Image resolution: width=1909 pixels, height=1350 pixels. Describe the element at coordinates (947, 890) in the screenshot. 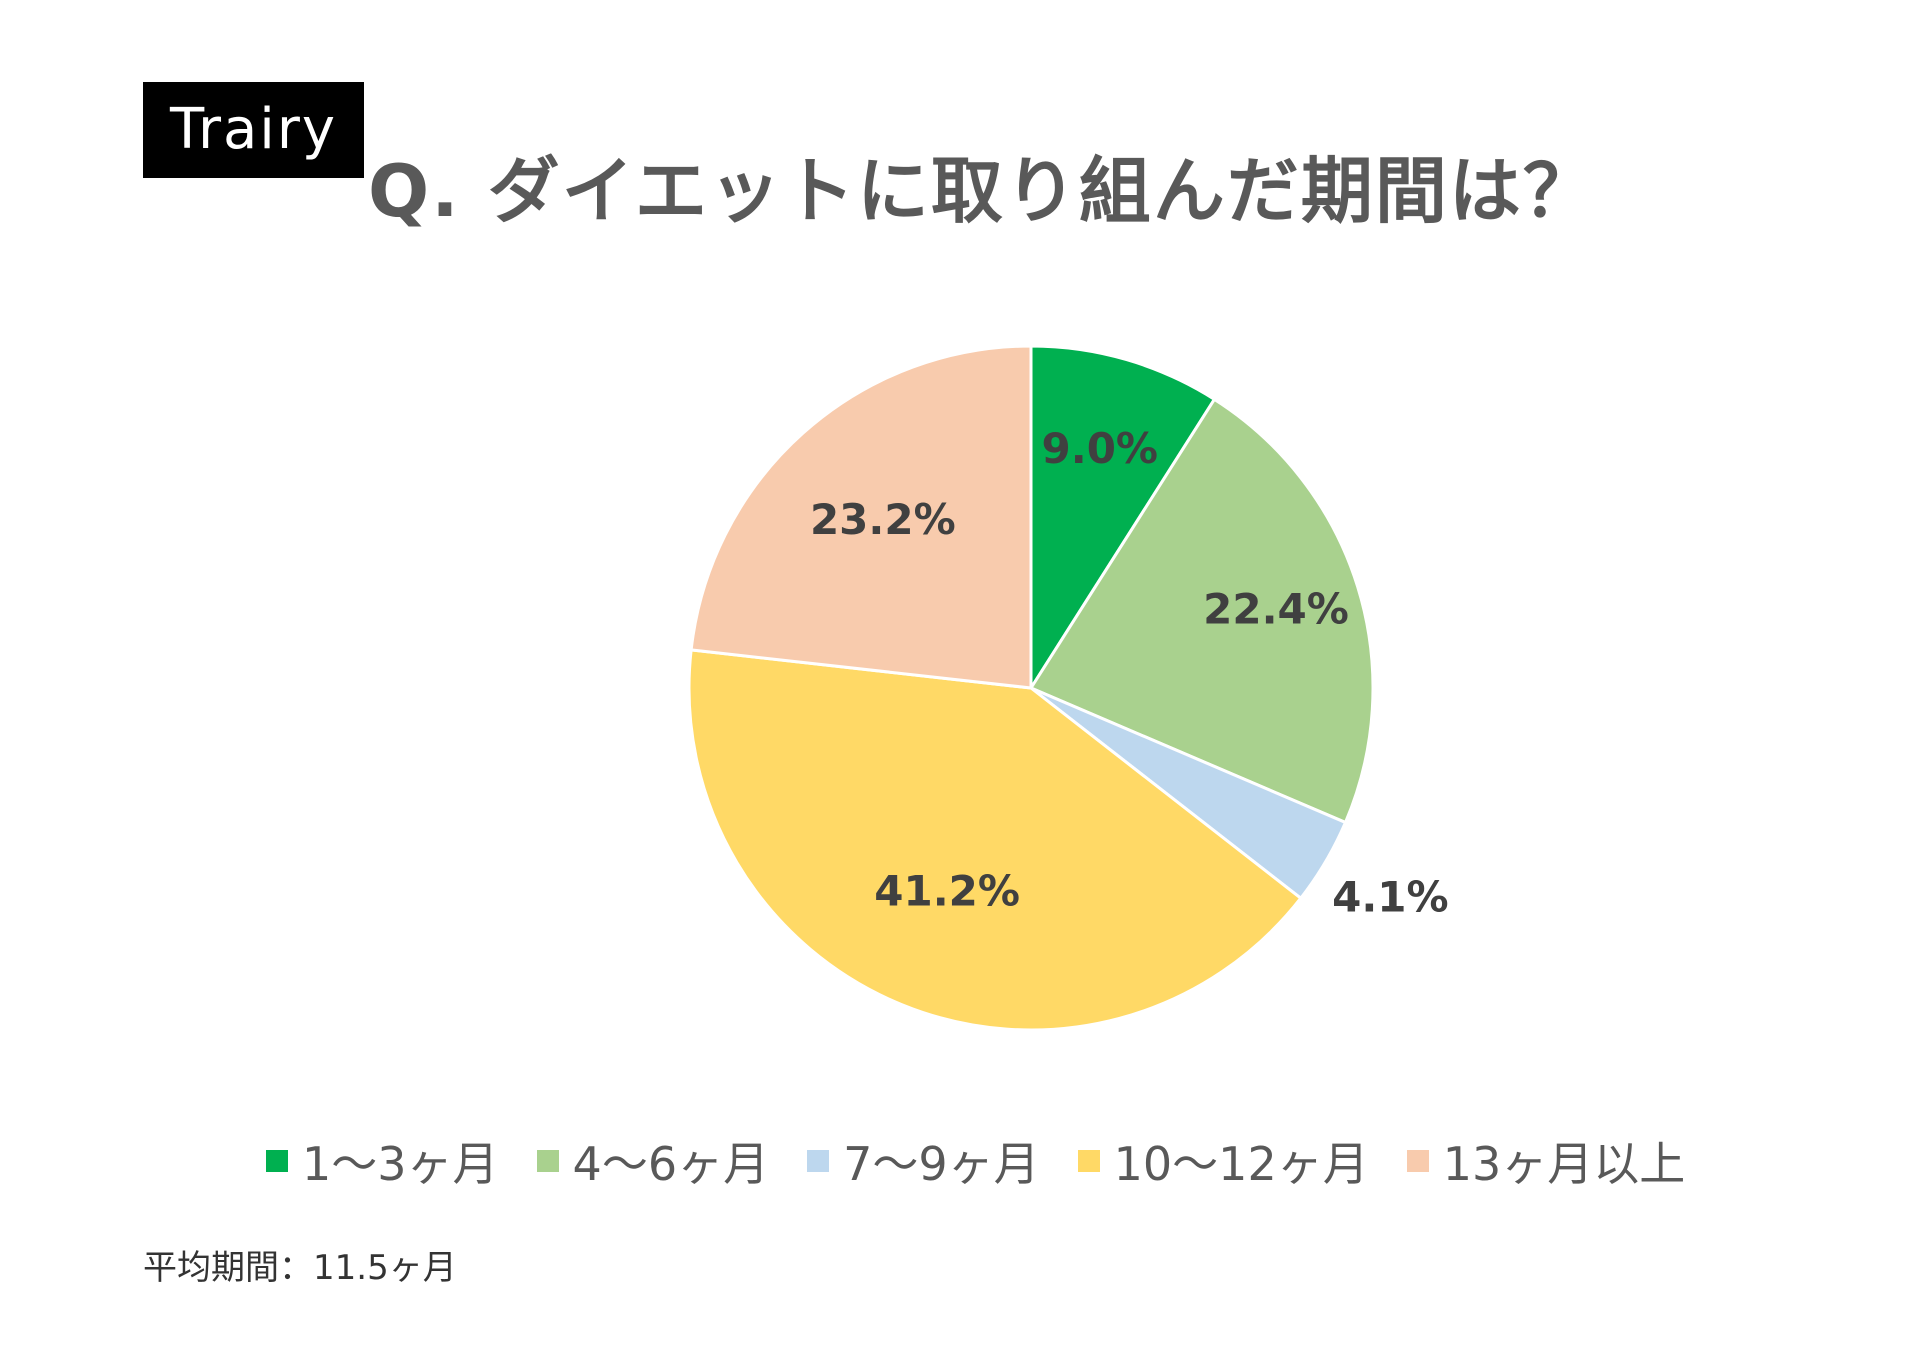

I see `data-label-10-12-months: 41.2%` at that location.